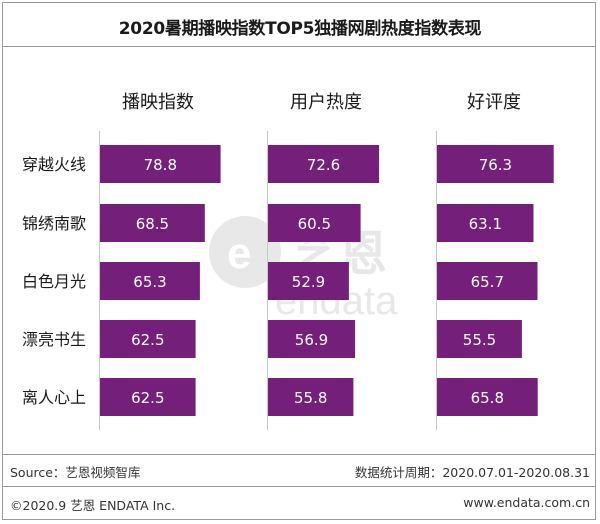  I want to click on column-header-broadcast-index: 播映指数, so click(158, 102).